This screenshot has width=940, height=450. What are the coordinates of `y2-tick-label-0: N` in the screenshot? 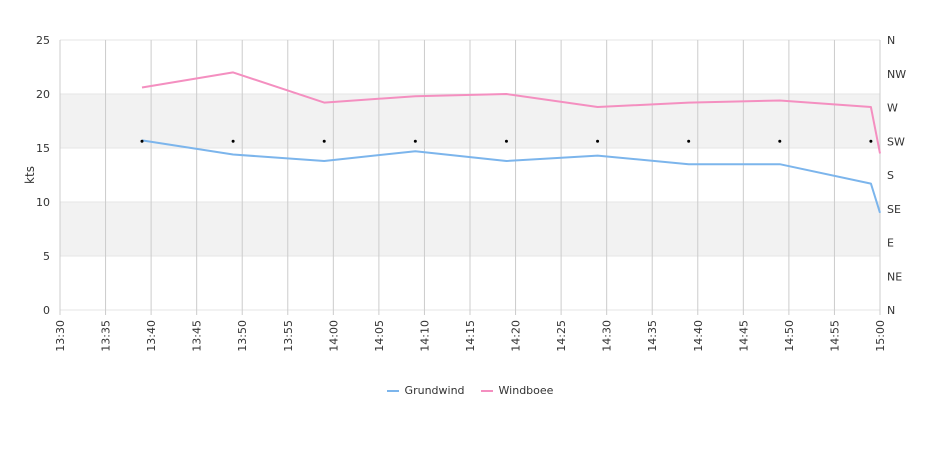 It's located at (891, 310).